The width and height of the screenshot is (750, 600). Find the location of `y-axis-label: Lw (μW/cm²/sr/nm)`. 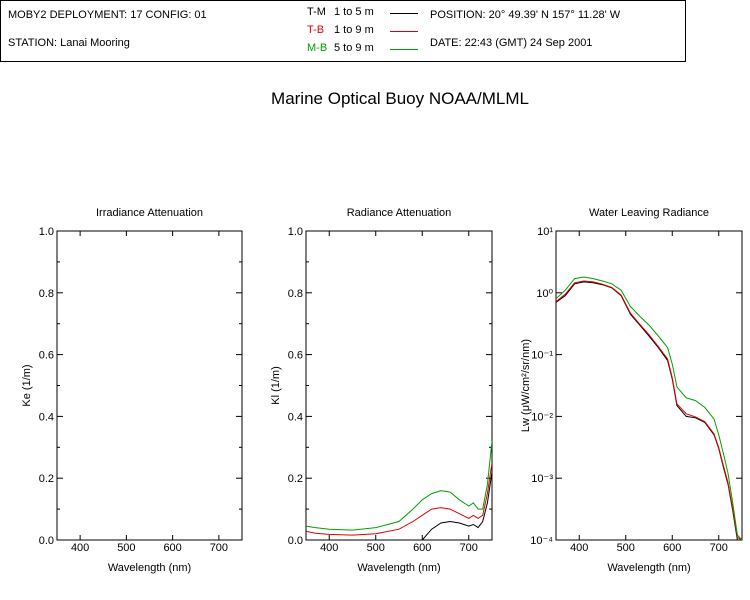

y-axis-label: Lw (μW/cm²/sr/nm) is located at coordinates (526, 385).